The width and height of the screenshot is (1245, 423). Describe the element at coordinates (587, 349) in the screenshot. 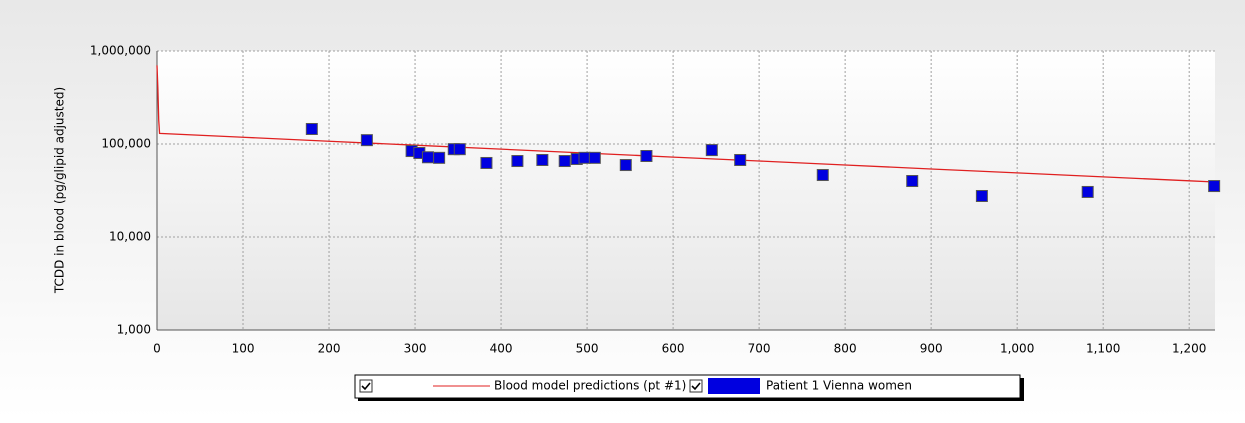

I see `x-tick-label: 500` at that location.